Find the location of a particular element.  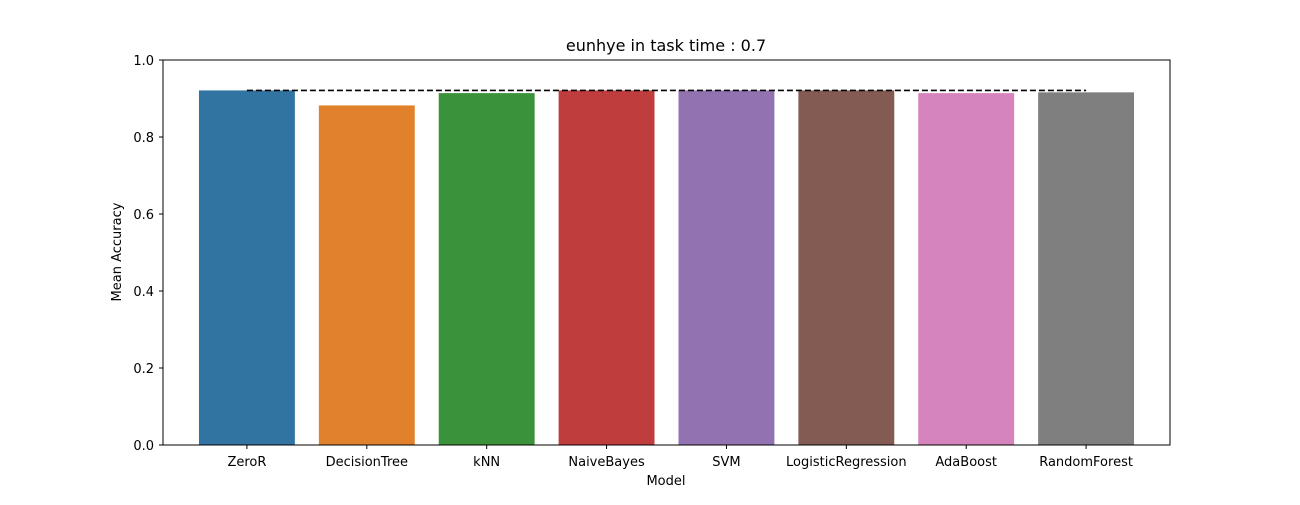

x-tick-label: RandomForest is located at coordinates (1086, 462).